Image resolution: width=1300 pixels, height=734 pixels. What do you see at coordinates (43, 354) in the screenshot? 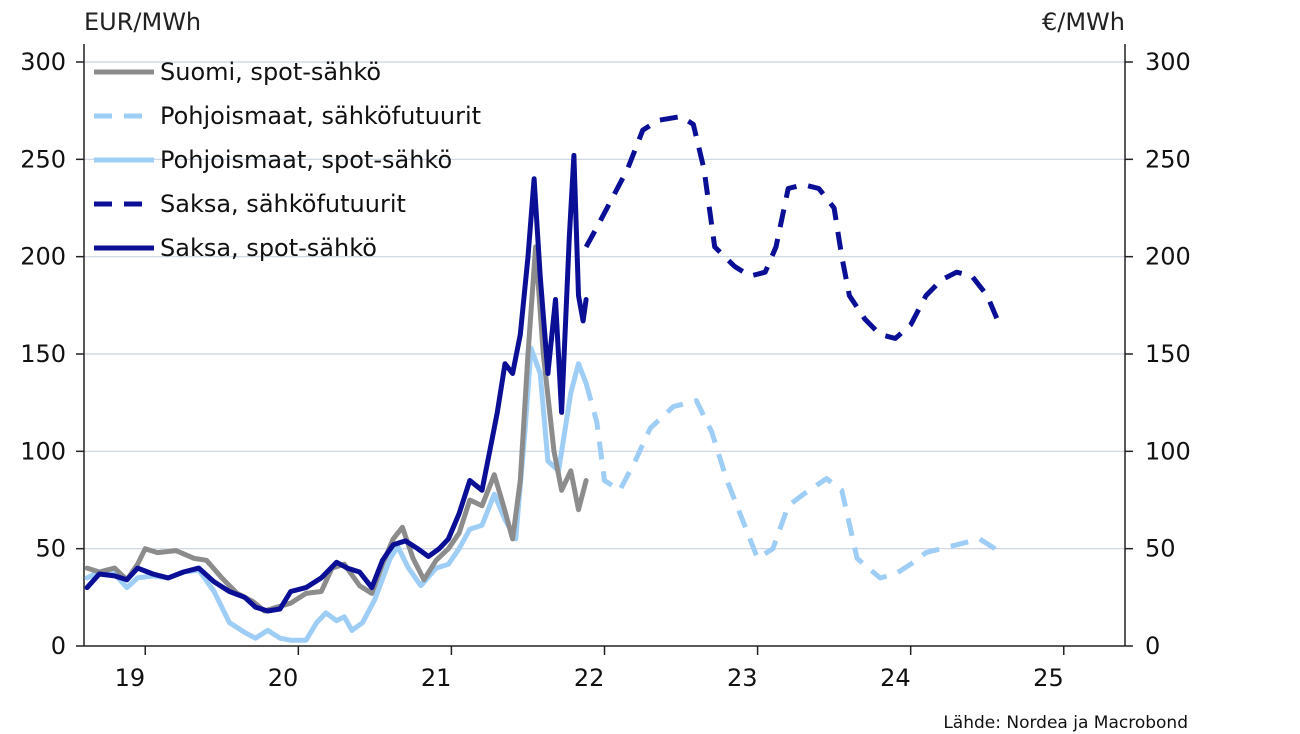
I see `y-tick-label-left: 150` at bounding box center [43, 354].